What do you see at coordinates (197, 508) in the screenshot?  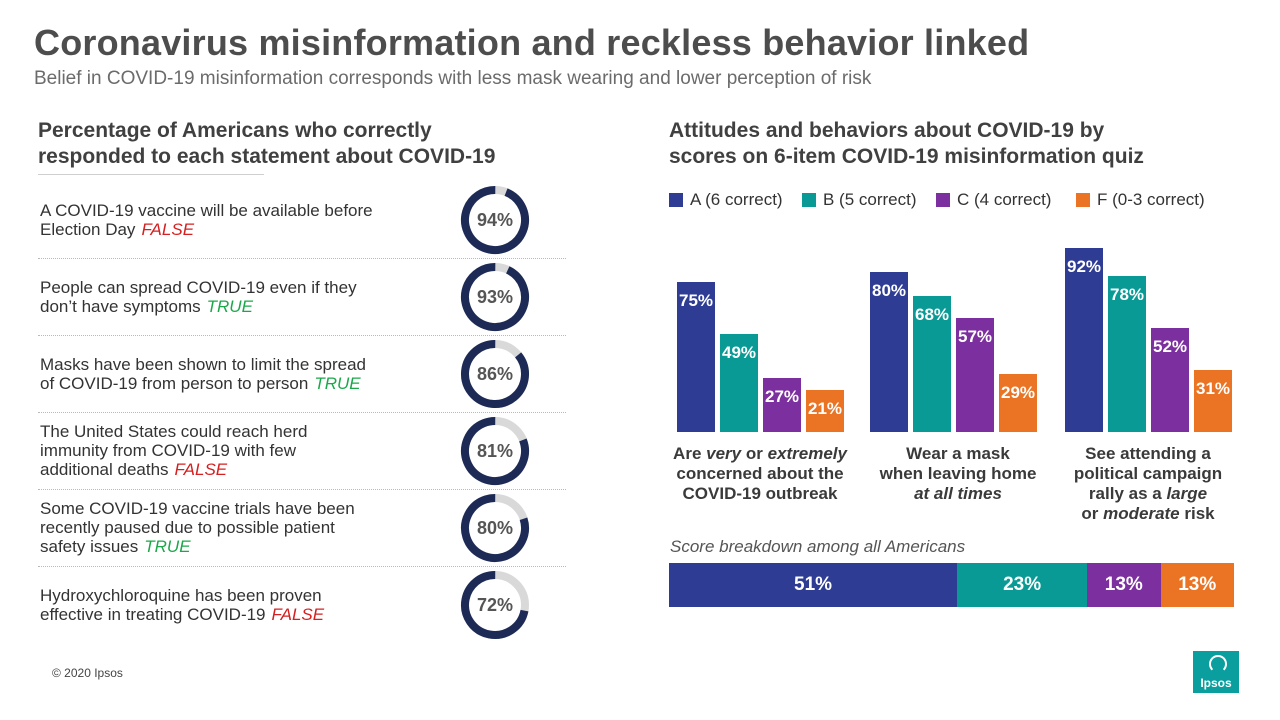 I see `statement-line: Some COVID-19 vaccine trials have been` at bounding box center [197, 508].